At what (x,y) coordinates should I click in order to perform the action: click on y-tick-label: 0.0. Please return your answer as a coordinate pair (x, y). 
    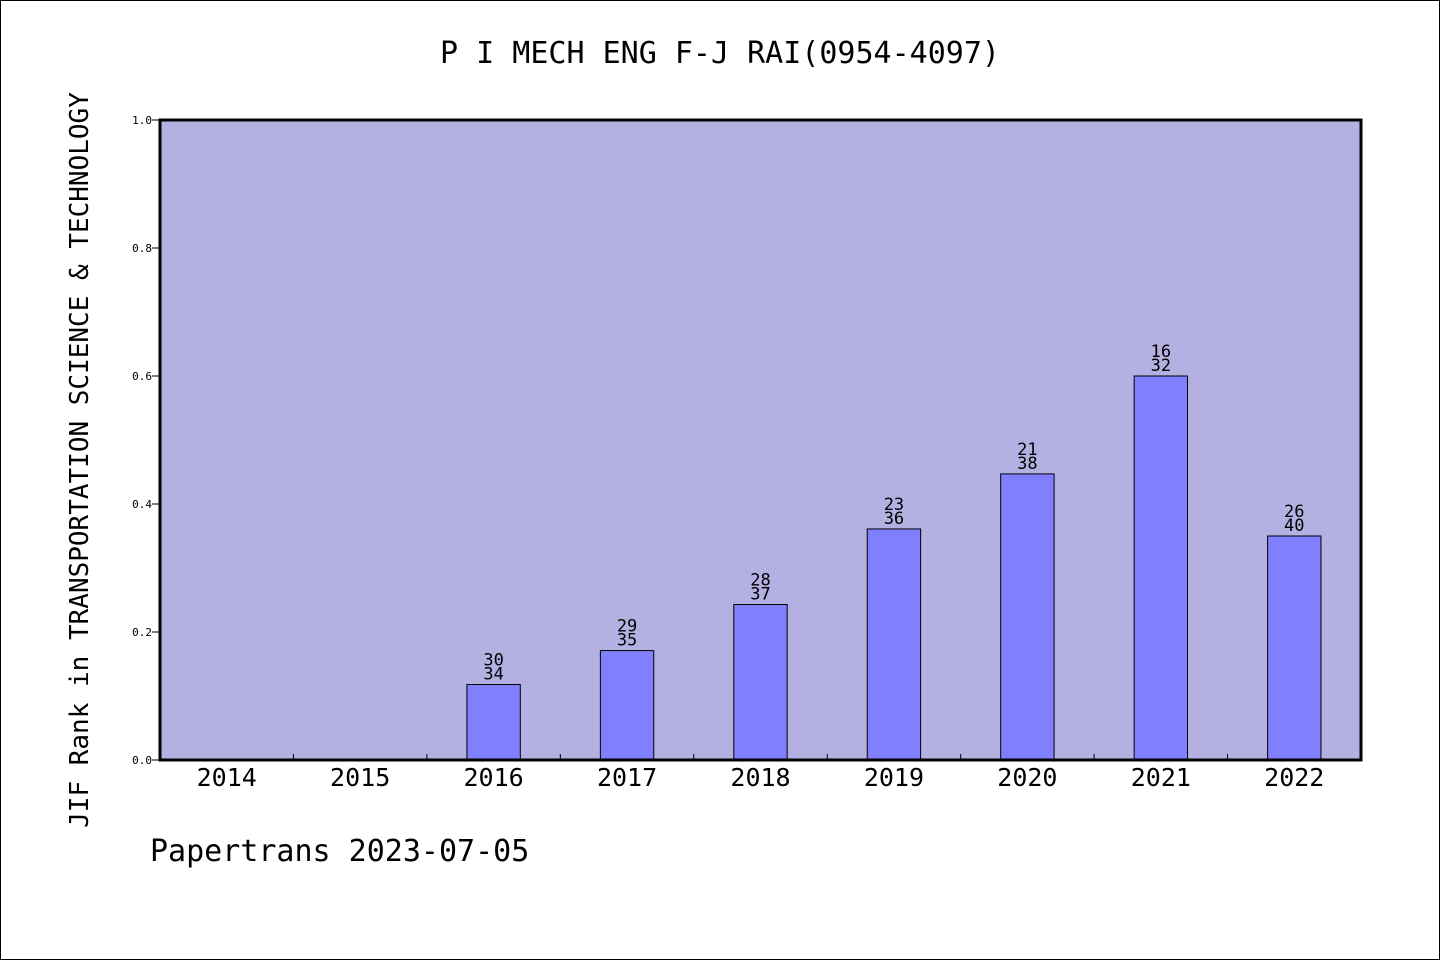
    Looking at the image, I should click on (142, 760).